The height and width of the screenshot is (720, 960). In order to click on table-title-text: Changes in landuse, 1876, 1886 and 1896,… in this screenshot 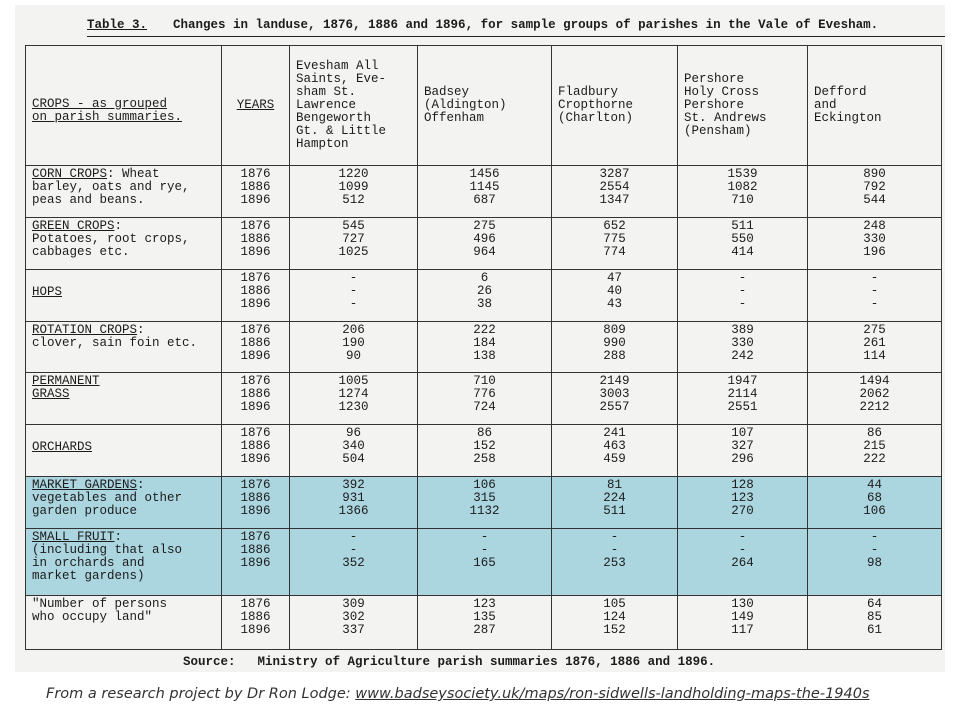, I will do `click(526, 25)`.